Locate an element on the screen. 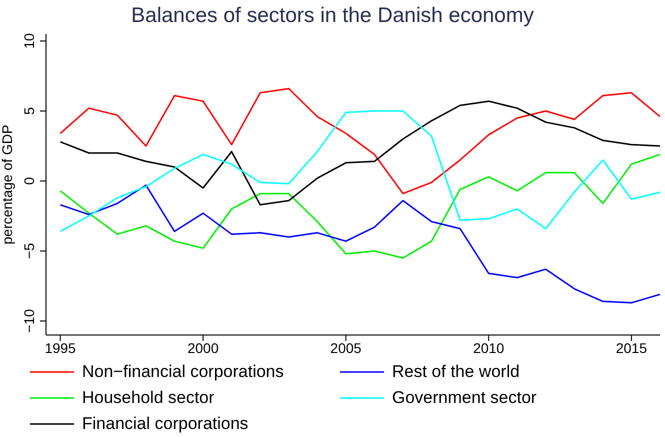 Image resolution: width=665 pixels, height=437 pixels. legend-label: Financial corporations is located at coordinates (165, 424).